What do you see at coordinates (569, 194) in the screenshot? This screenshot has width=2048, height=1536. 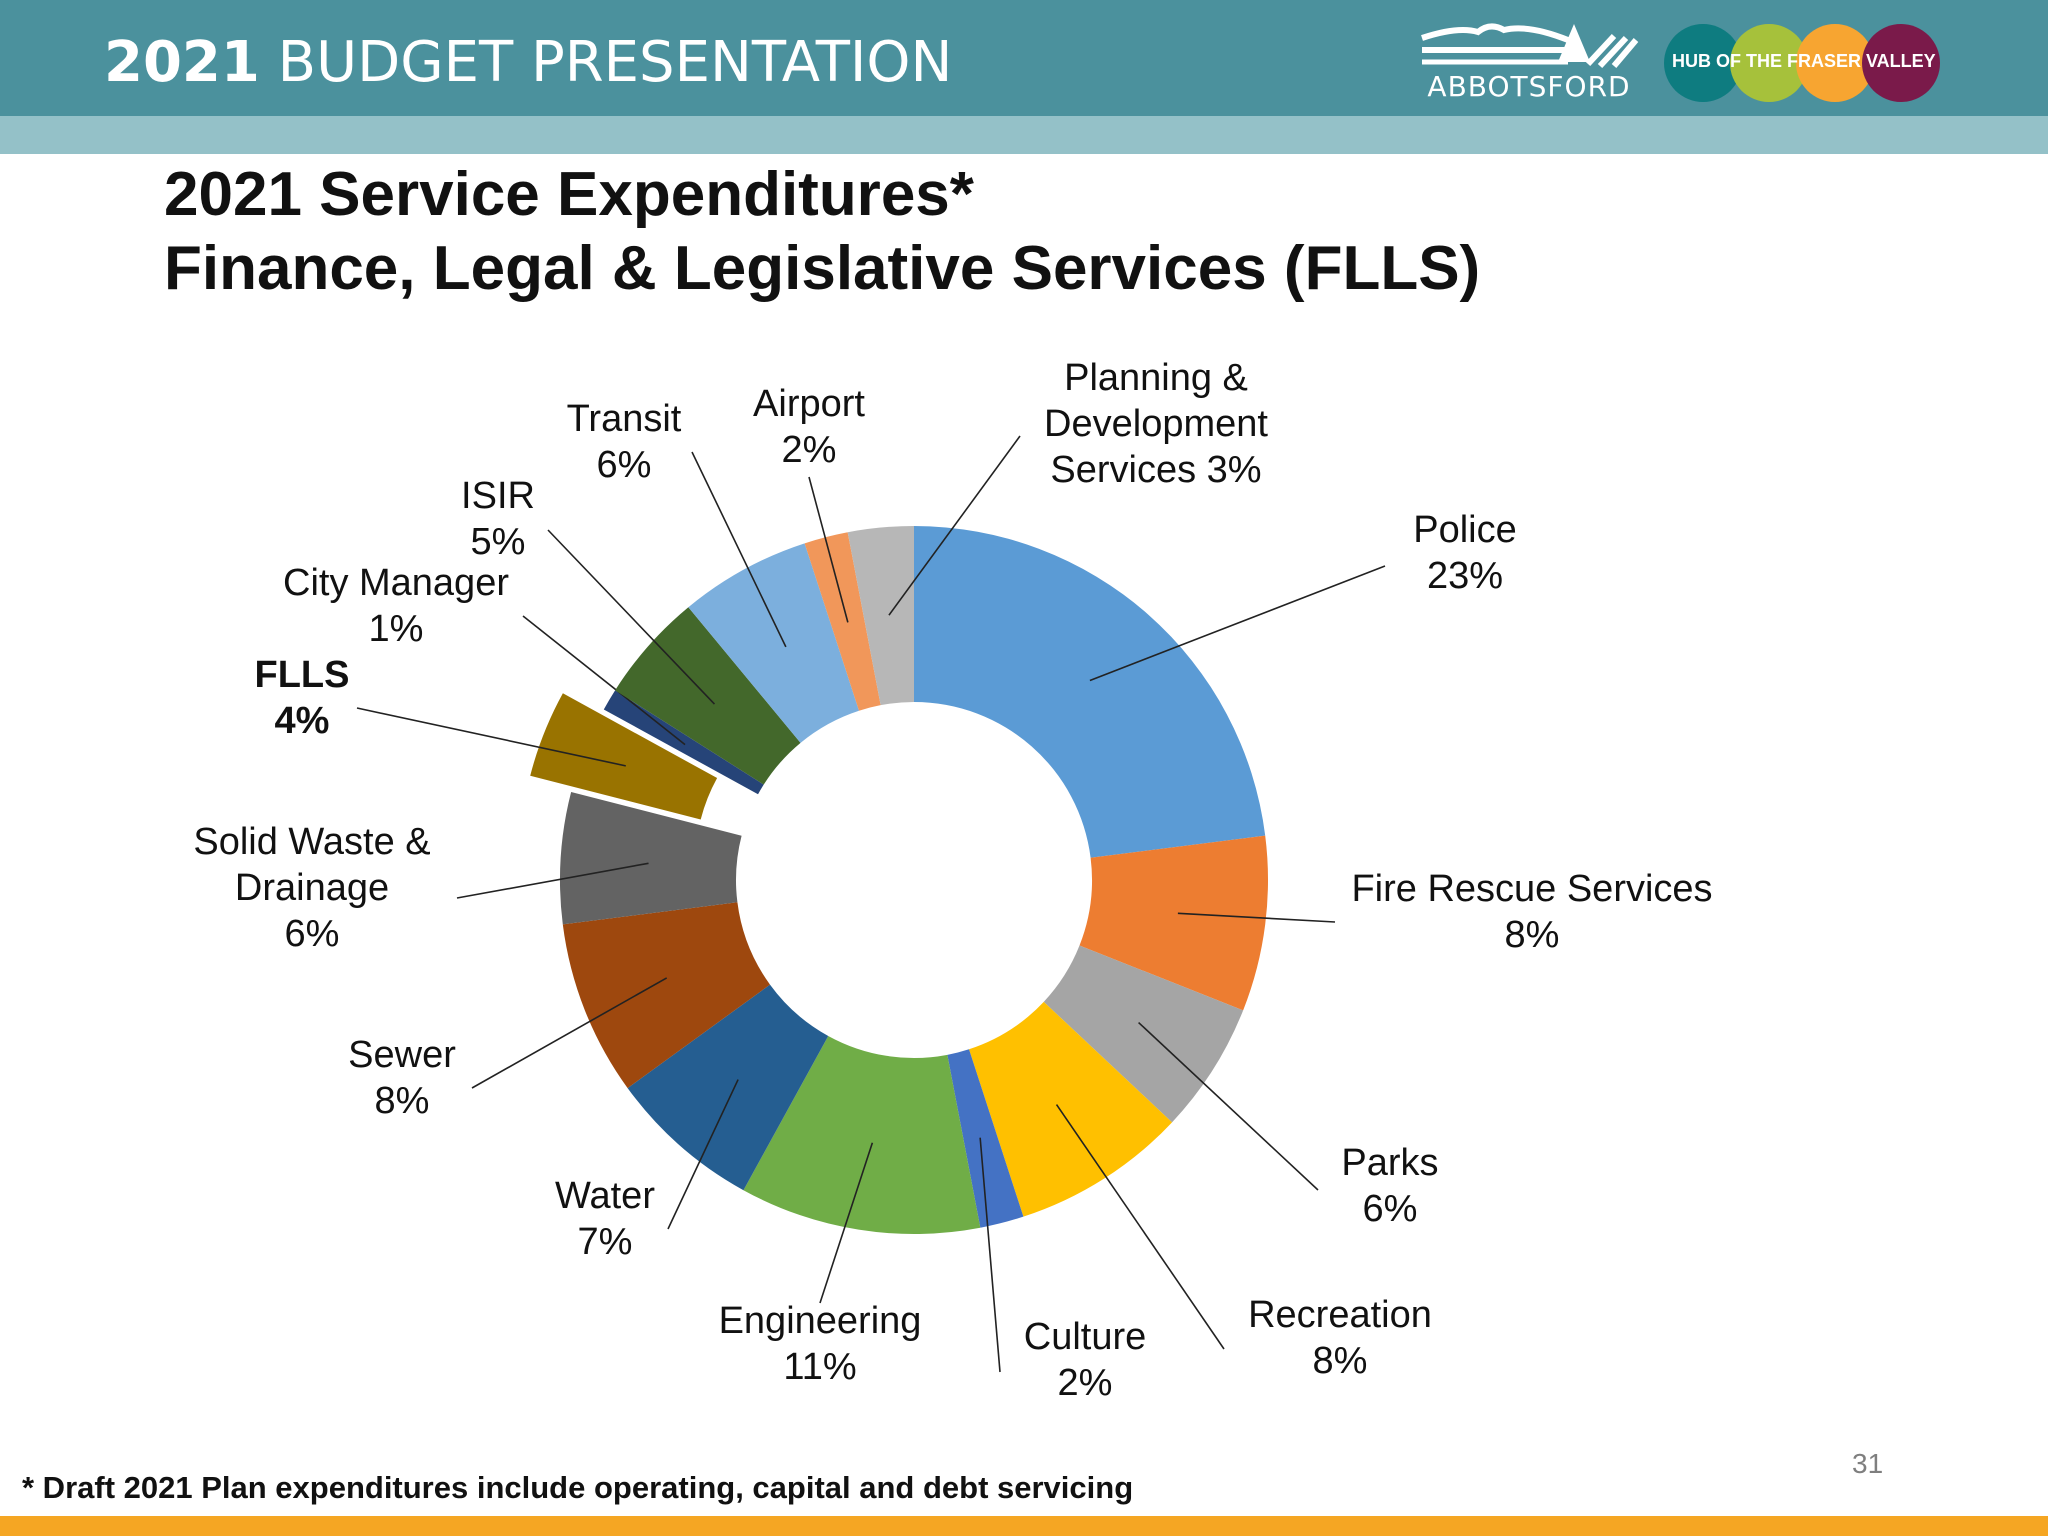 I see `slide-title-line1: 2021 Service Expenditures*` at bounding box center [569, 194].